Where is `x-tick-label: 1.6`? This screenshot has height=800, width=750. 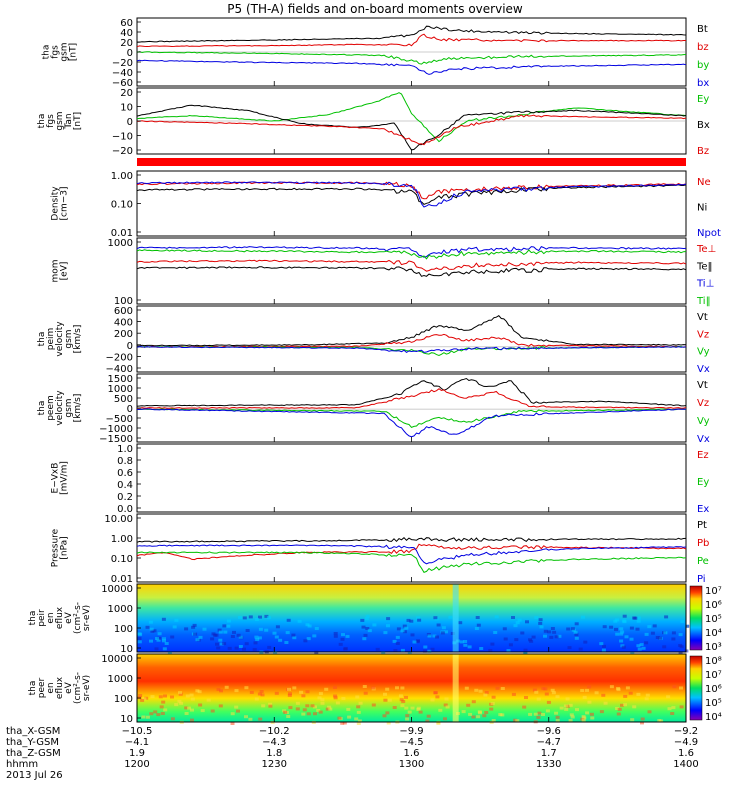 x-tick-label: 1.6 is located at coordinates (686, 753).